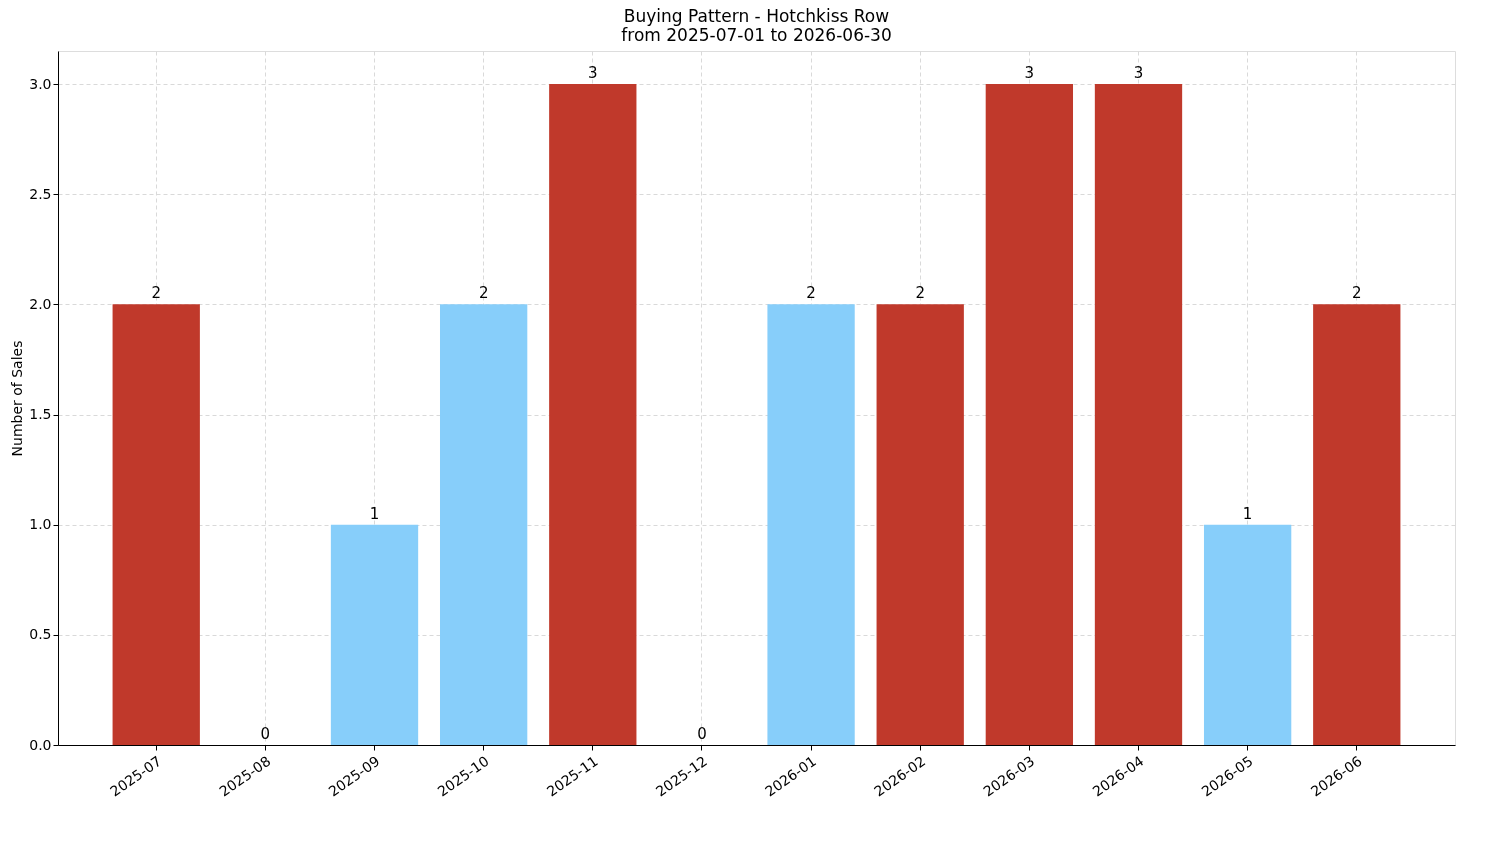 The image size is (1501, 863). I want to click on chart-title: Buying Pattern - Hotchkiss Row, so click(756, 16).